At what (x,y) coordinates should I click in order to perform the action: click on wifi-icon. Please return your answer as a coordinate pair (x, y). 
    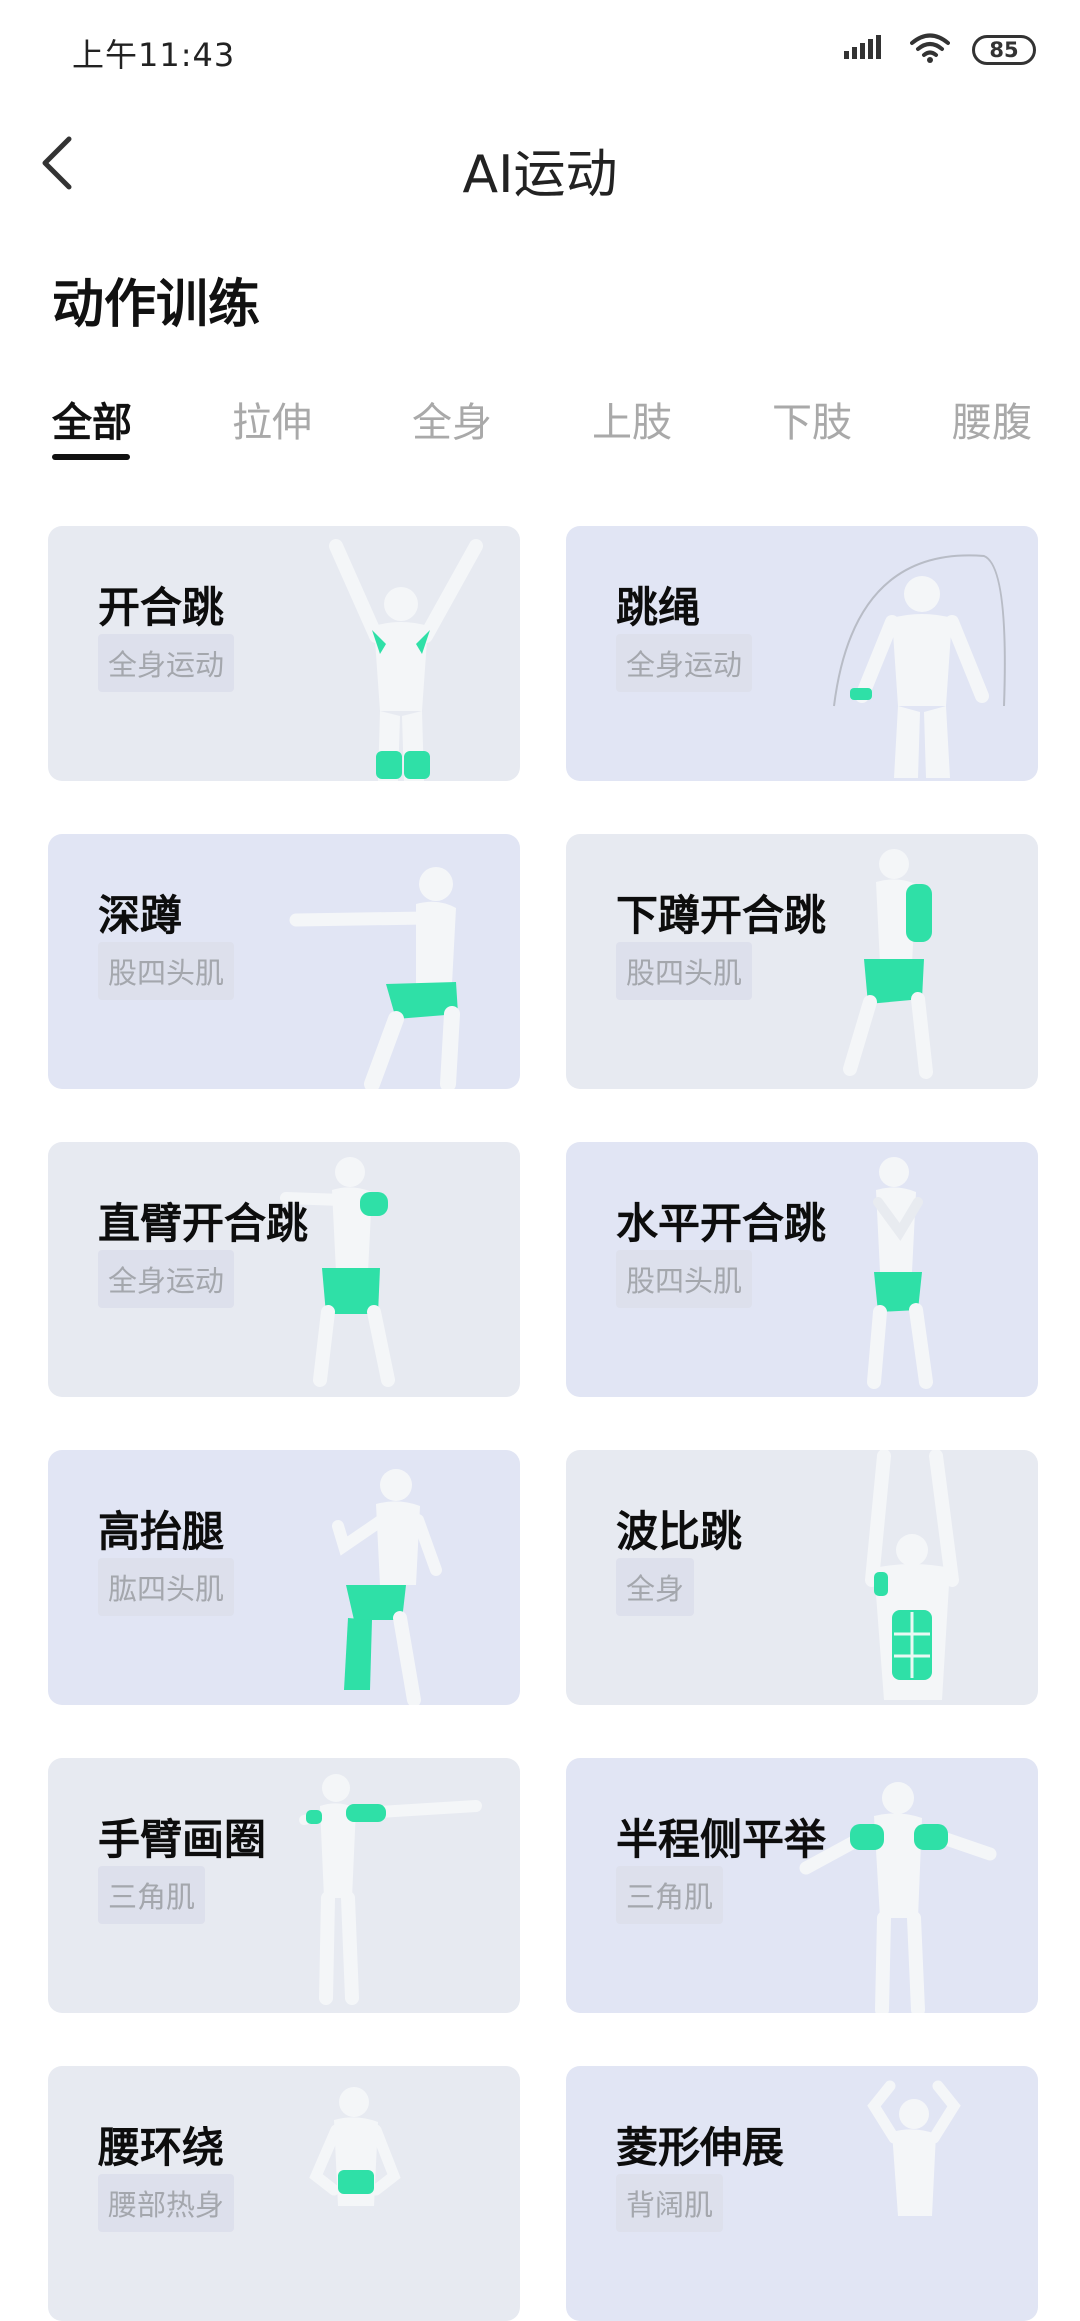
    Looking at the image, I should click on (930, 50).